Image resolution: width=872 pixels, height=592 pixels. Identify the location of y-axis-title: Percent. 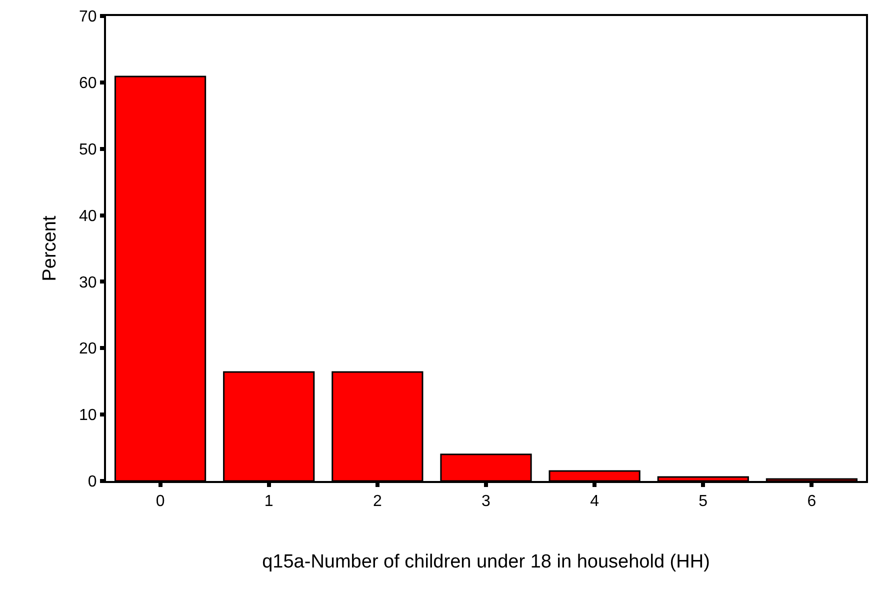
(49, 248).